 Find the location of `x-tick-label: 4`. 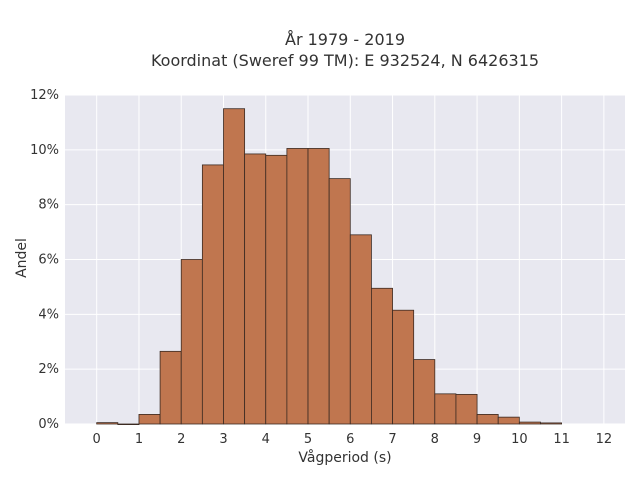

x-tick-label: 4 is located at coordinates (266, 439).